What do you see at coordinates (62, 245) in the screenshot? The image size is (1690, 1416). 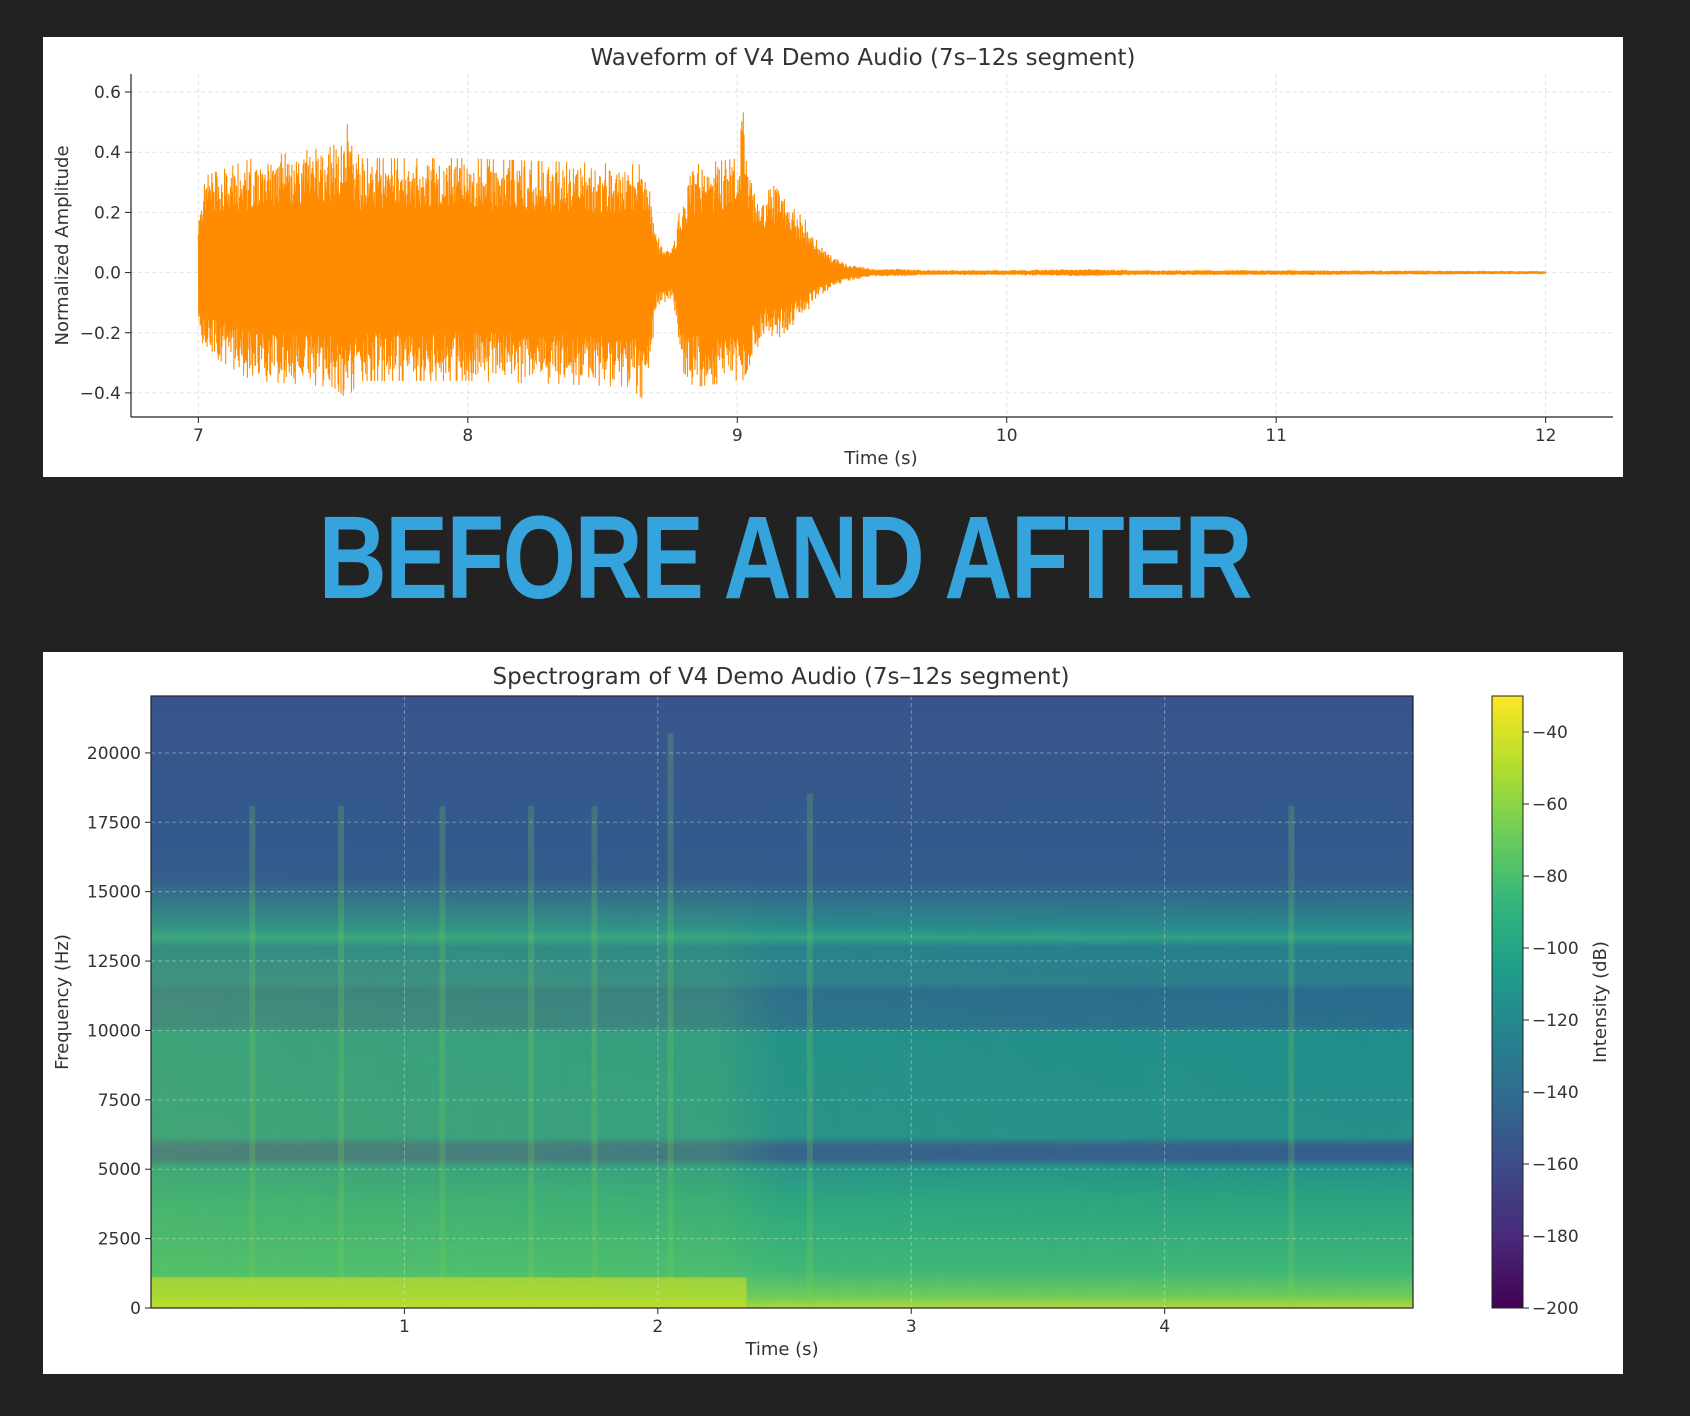 I see `waveform-y-axis-label: Normalized Amplitude` at bounding box center [62, 245].